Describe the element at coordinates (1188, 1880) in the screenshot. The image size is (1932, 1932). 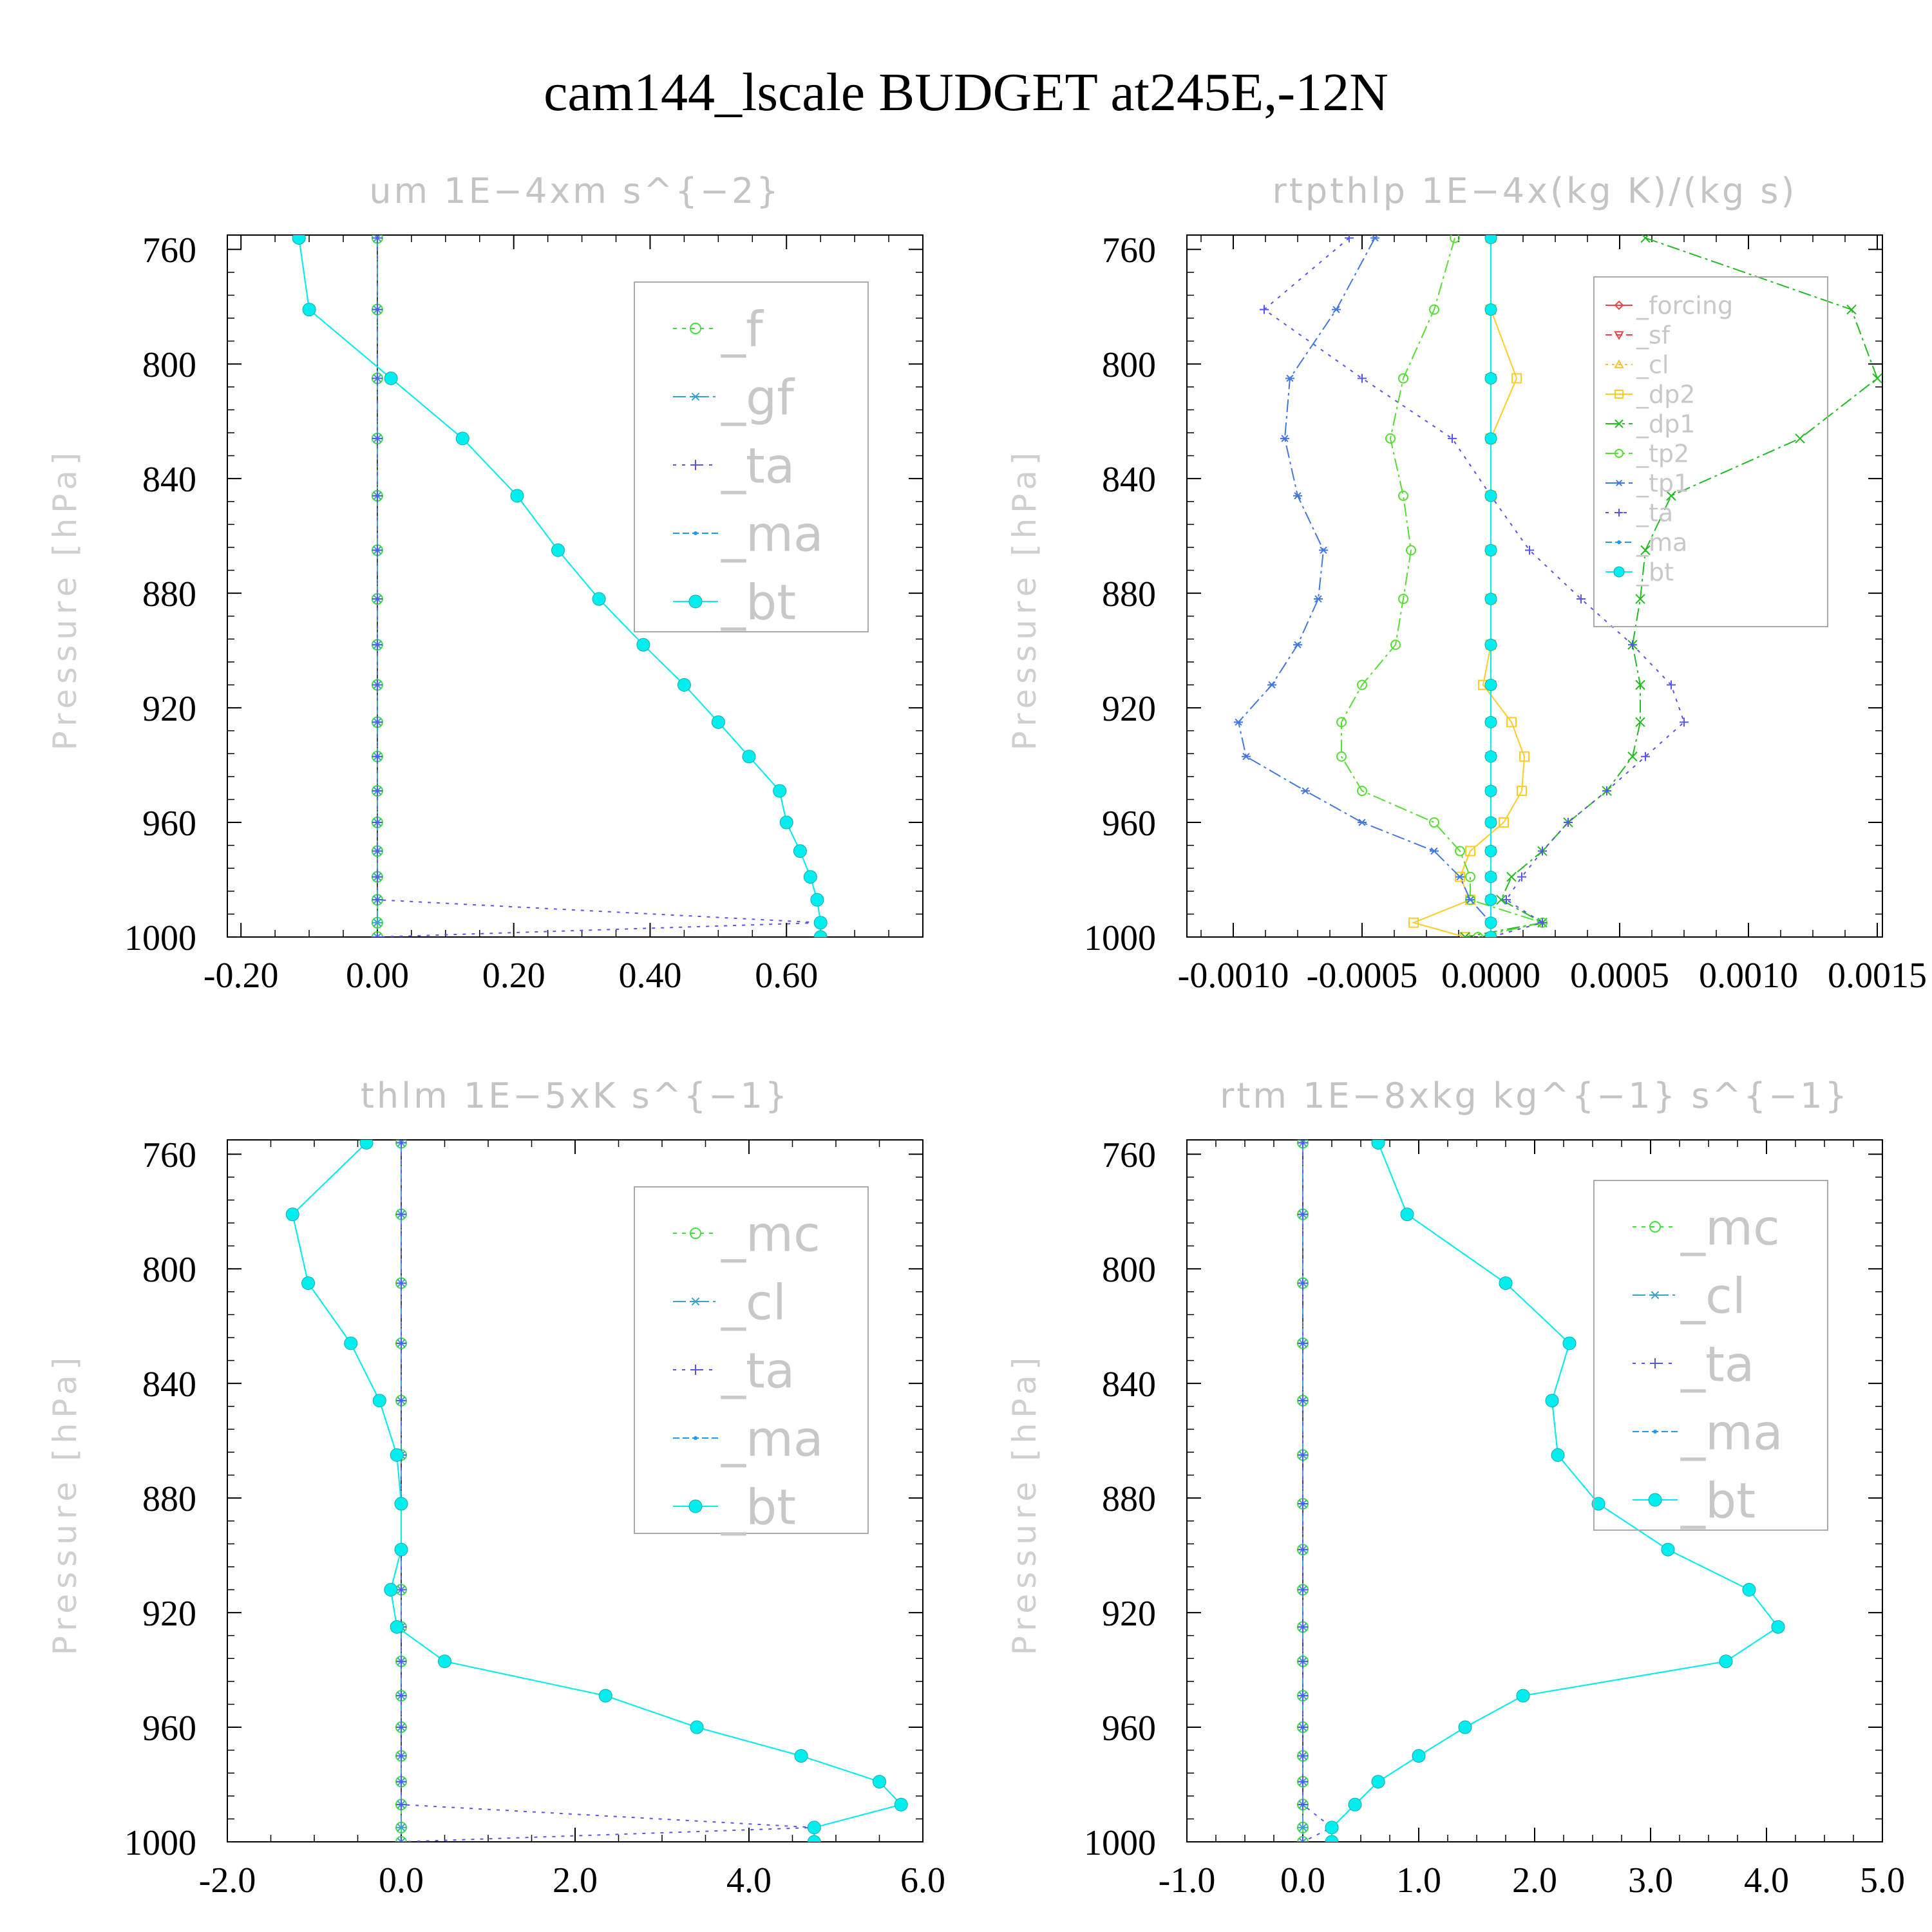
I see `x-tick-label: -1.0` at that location.